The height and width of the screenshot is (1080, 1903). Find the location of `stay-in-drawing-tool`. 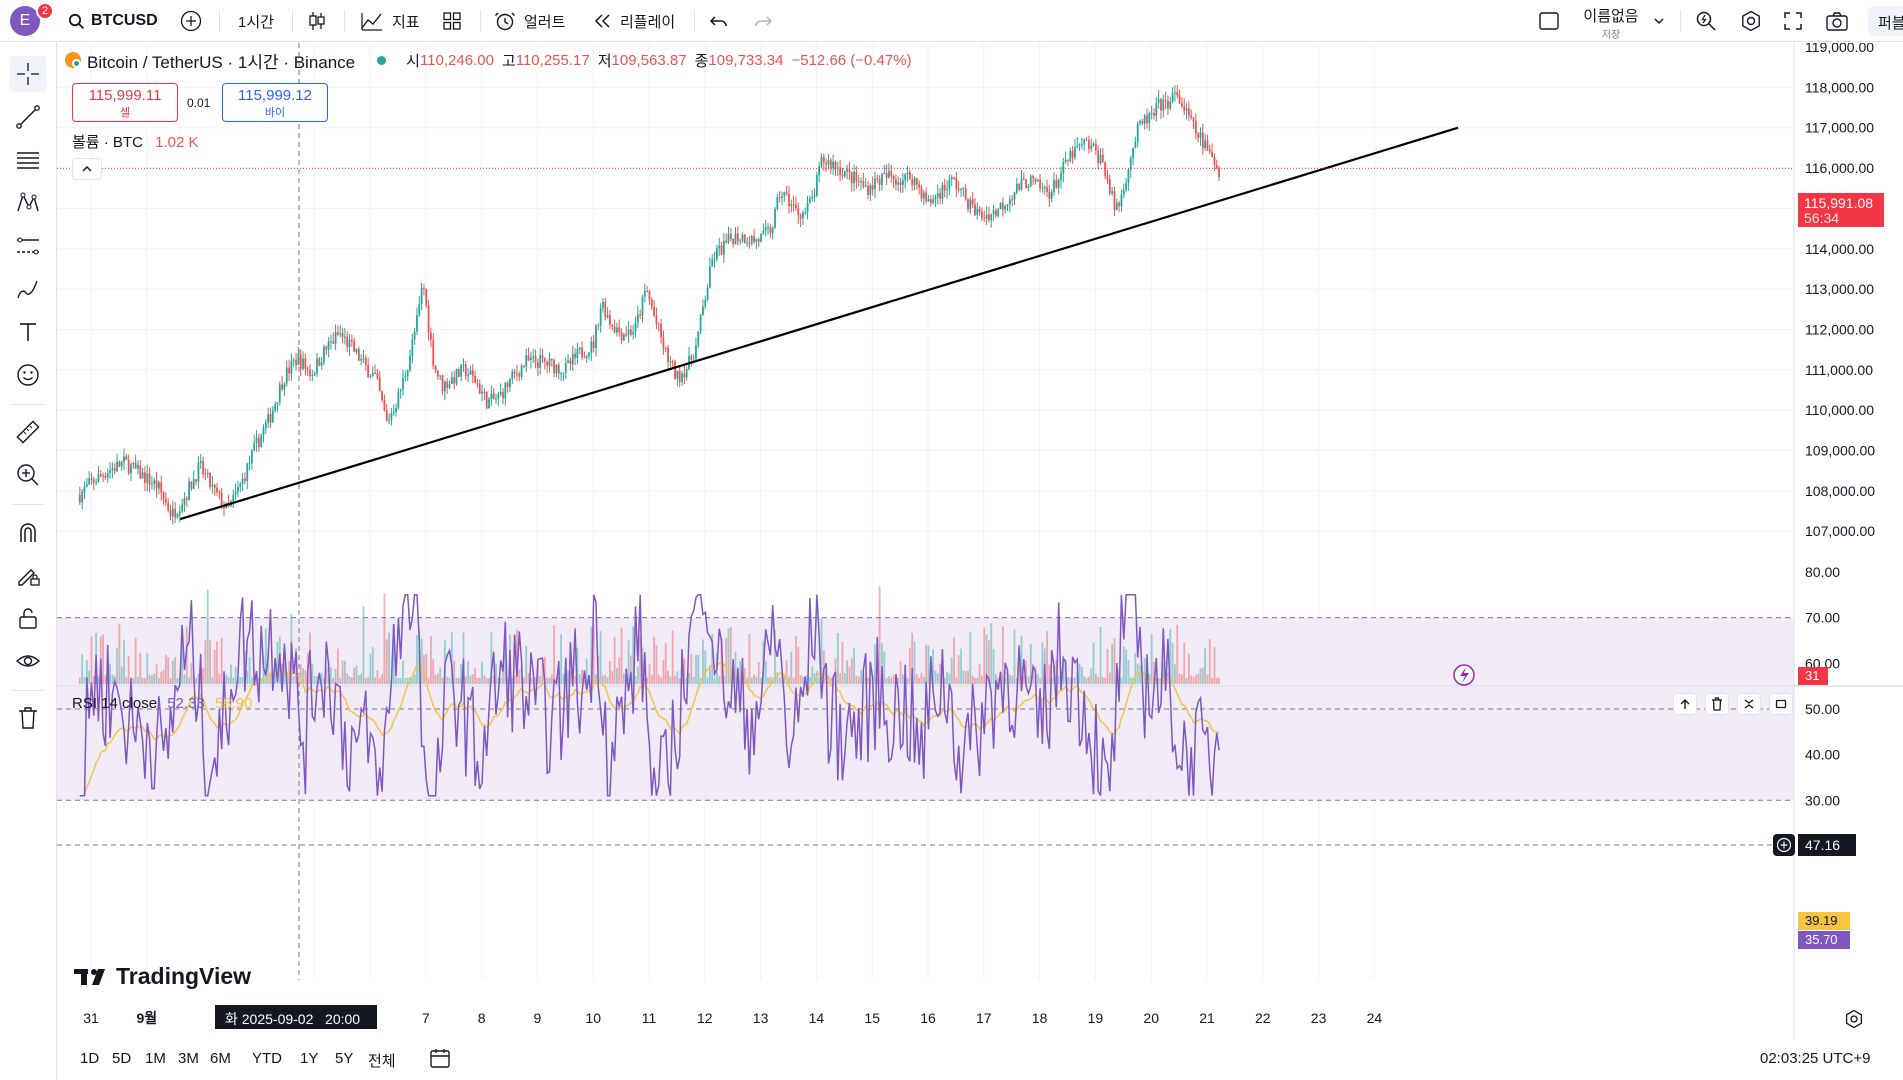

stay-in-drawing-tool is located at coordinates (28, 575).